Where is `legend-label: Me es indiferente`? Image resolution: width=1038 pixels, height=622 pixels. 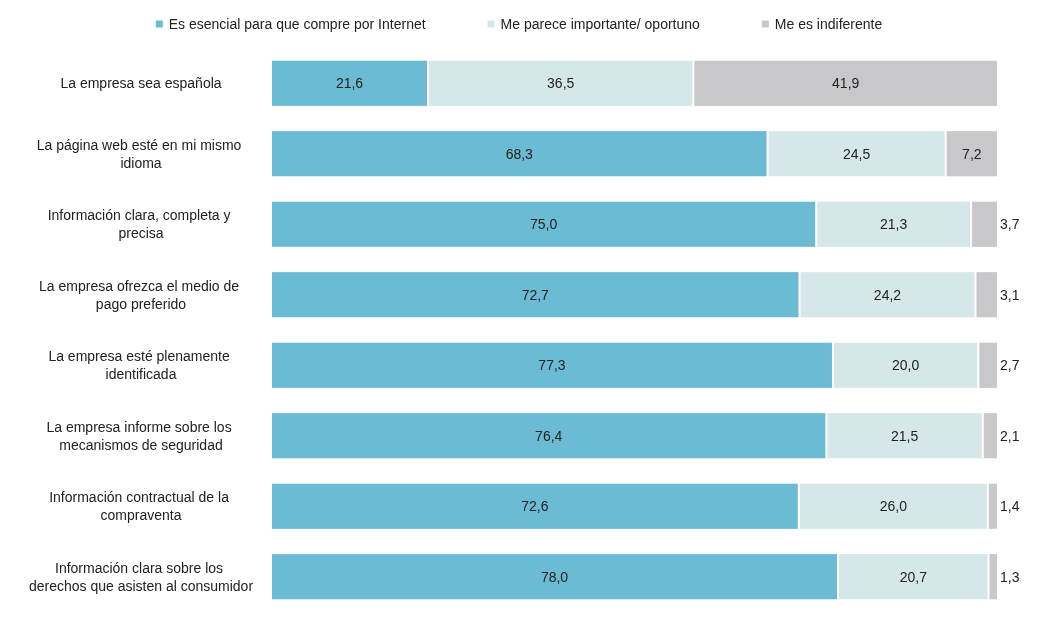 legend-label: Me es indiferente is located at coordinates (828, 24).